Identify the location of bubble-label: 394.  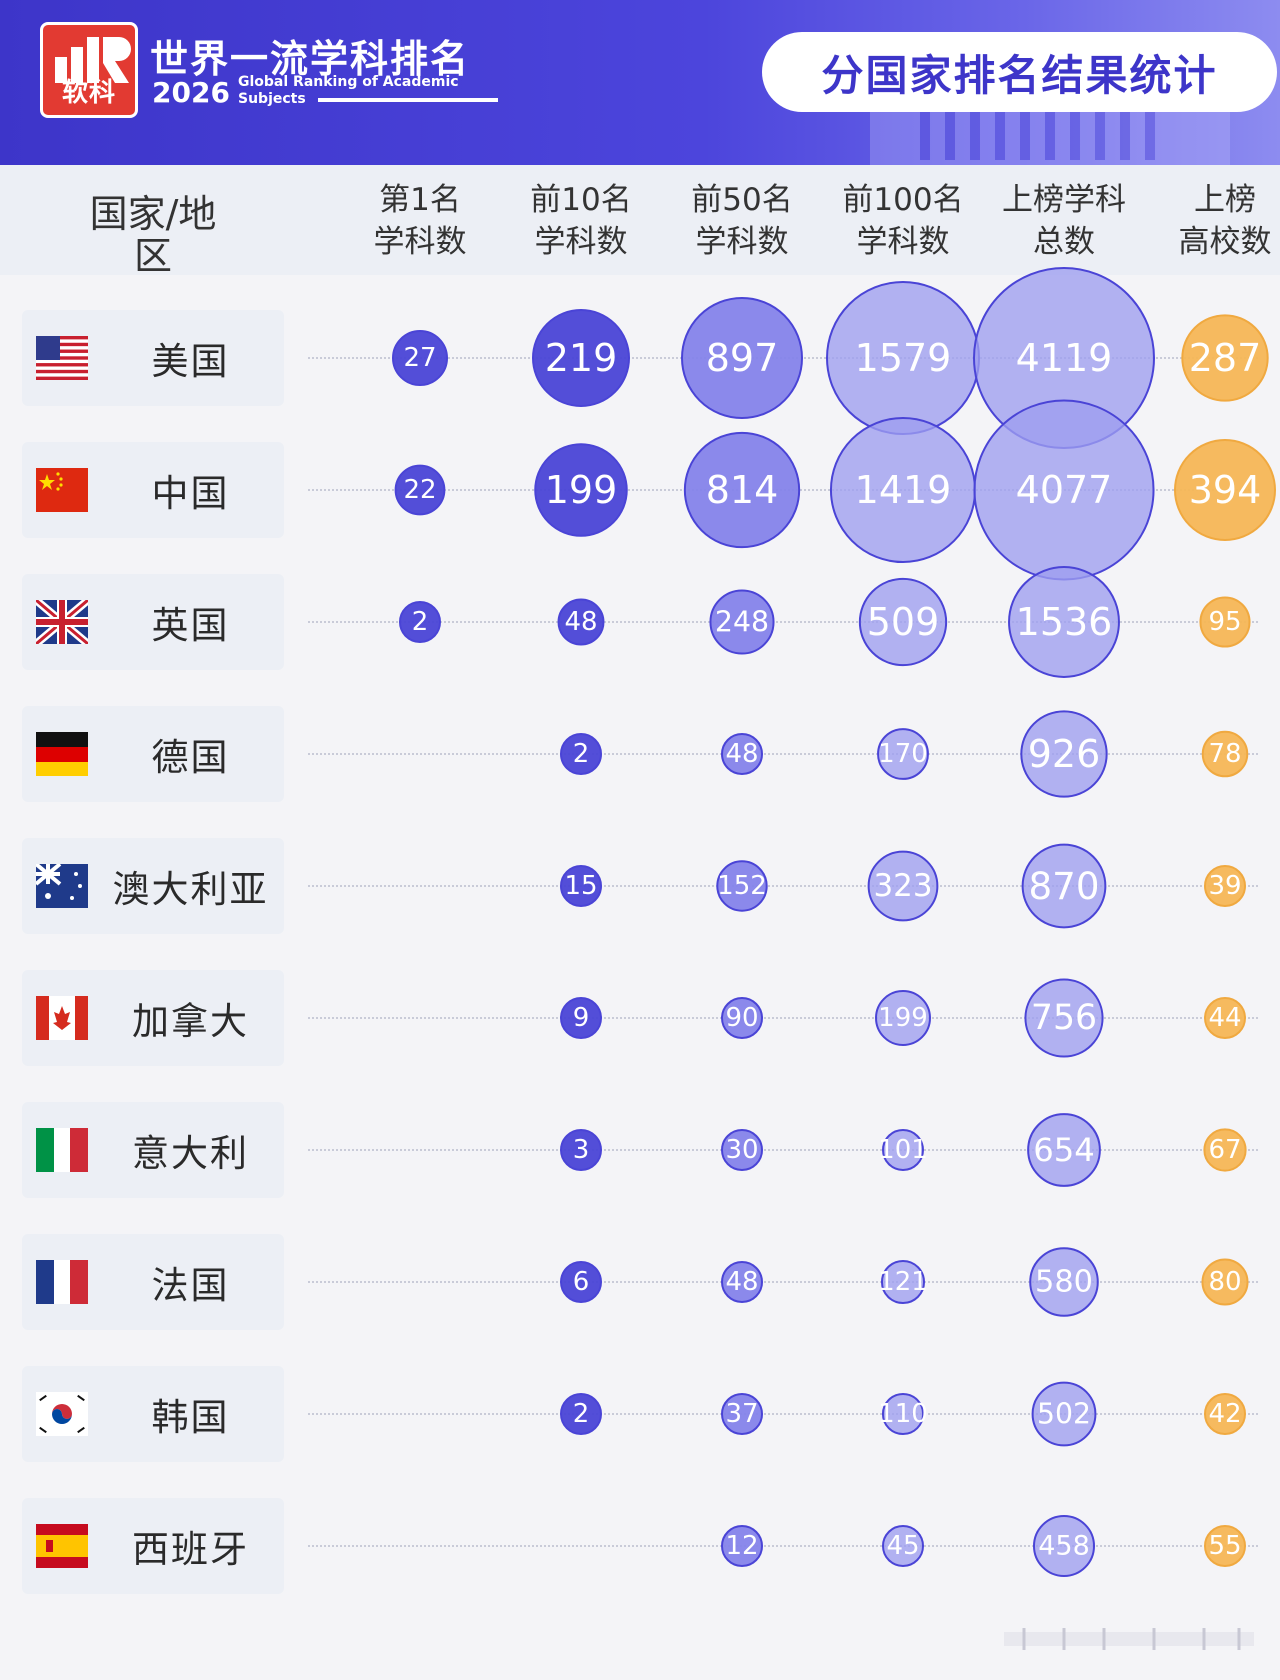
(1225, 490).